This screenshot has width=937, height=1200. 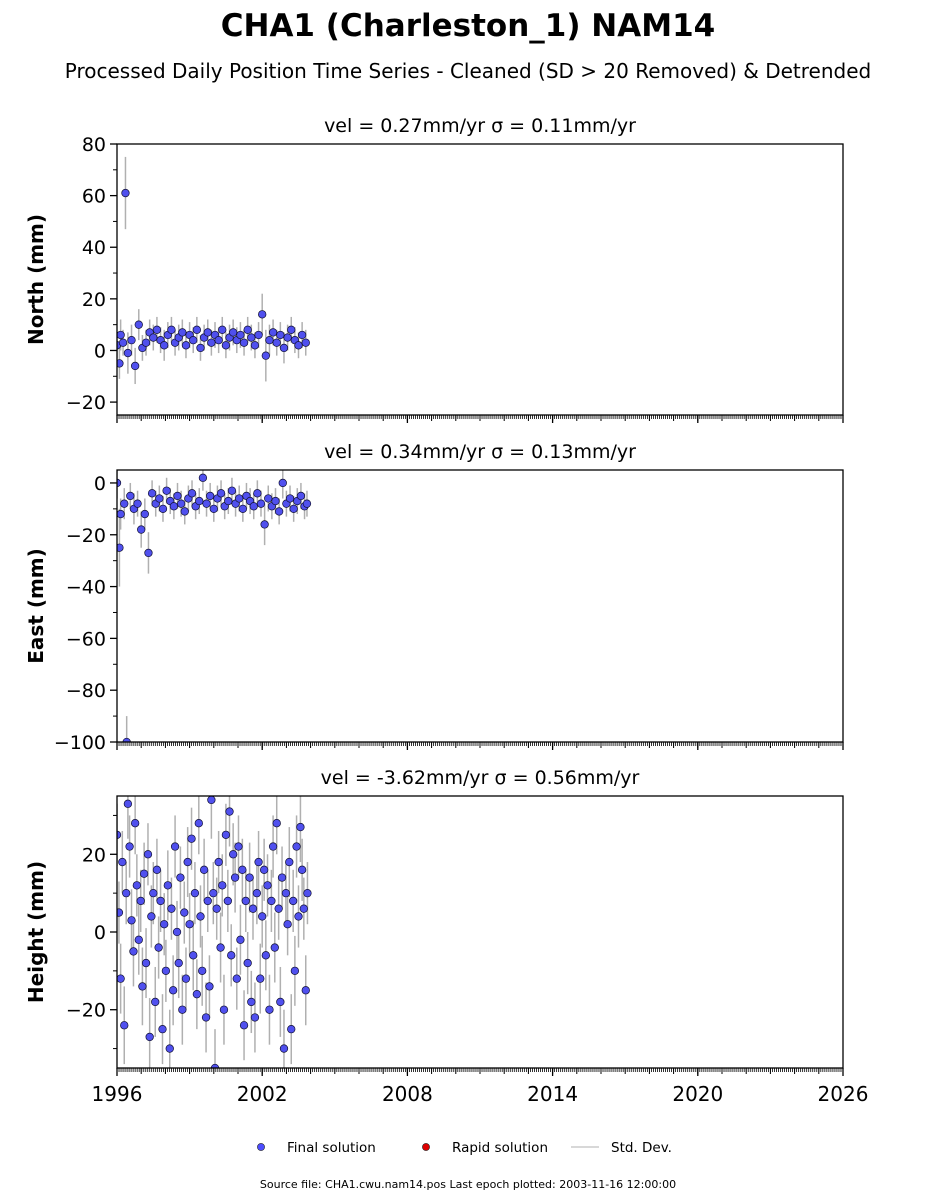 I want to click on y-tick-label: 0, so click(x=100, y=933).